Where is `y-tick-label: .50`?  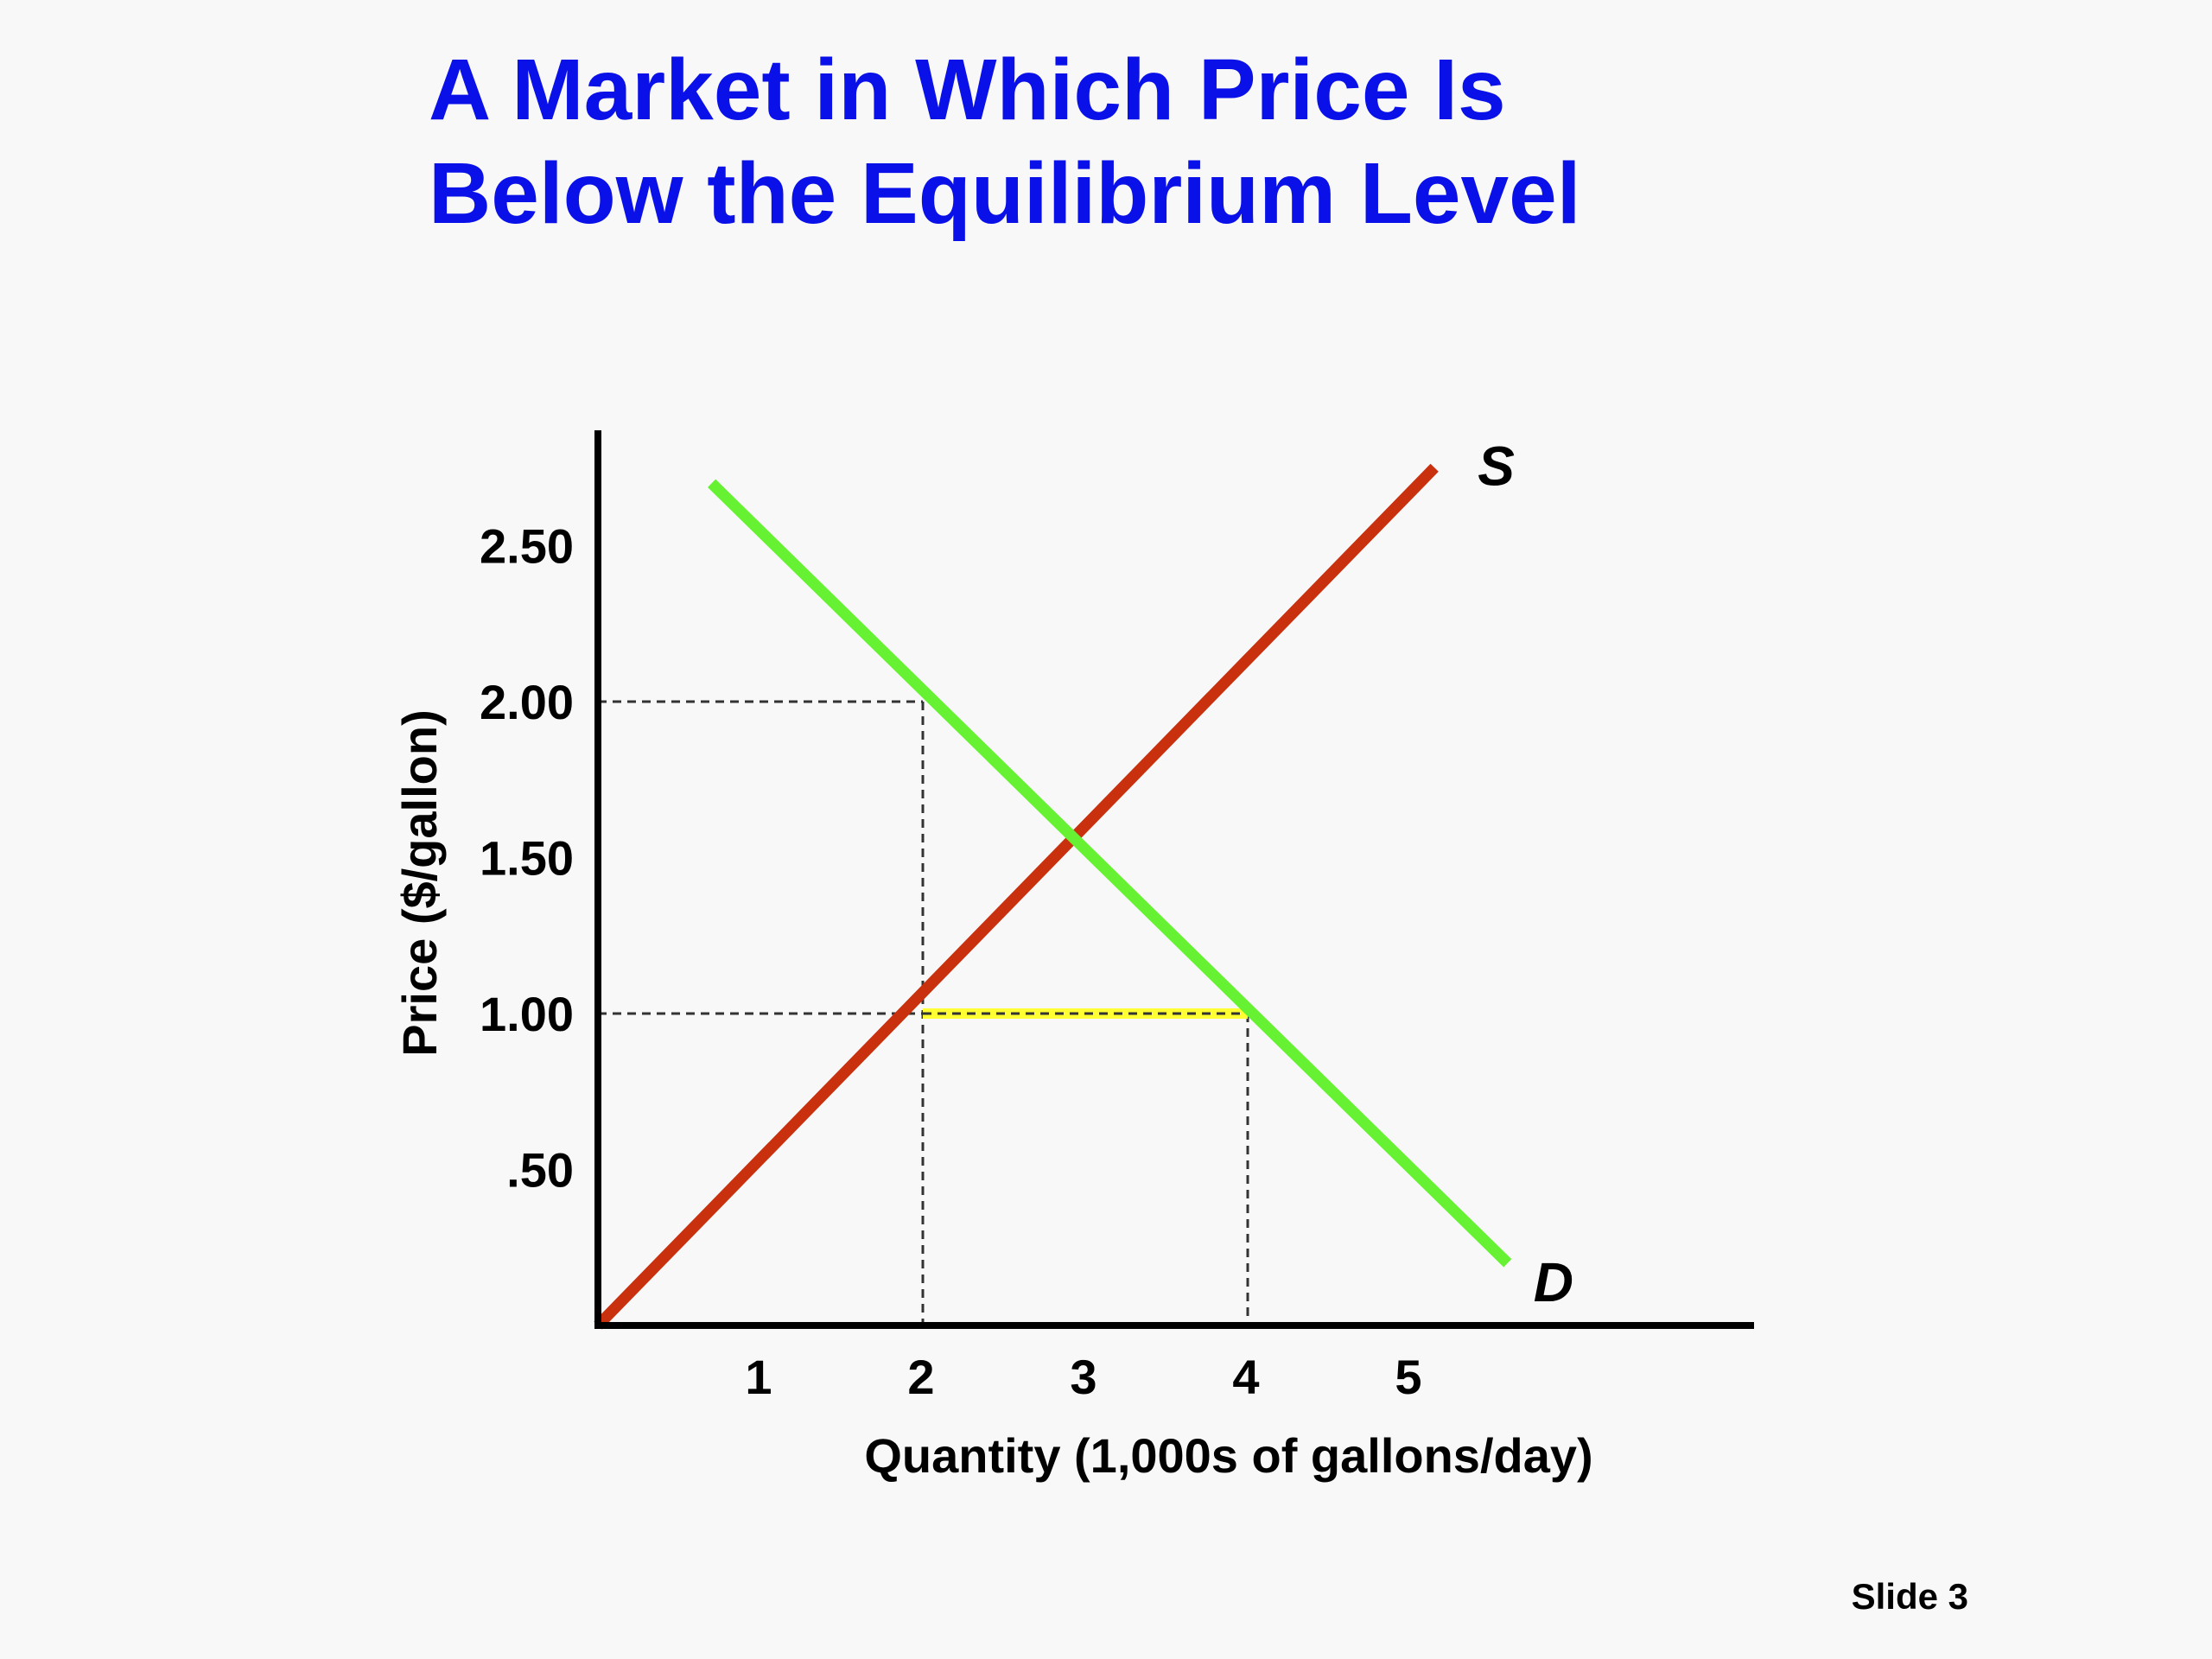
y-tick-label: .50 is located at coordinates (540, 1170).